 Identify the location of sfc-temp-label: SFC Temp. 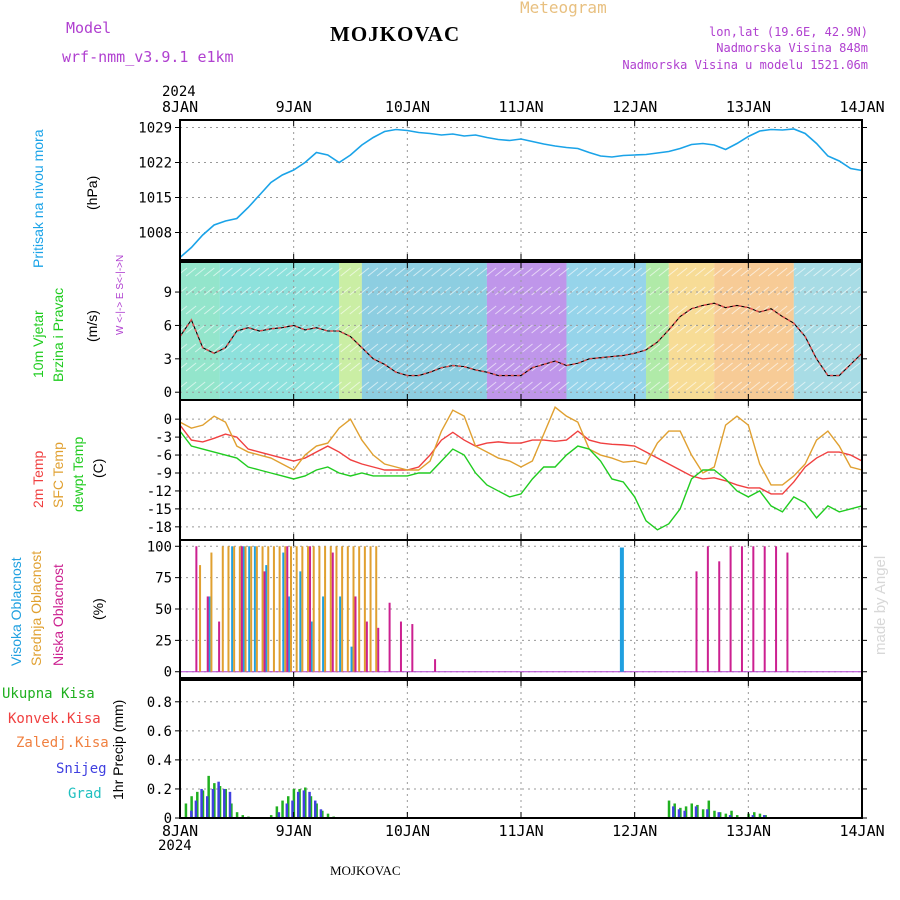
(58, 475).